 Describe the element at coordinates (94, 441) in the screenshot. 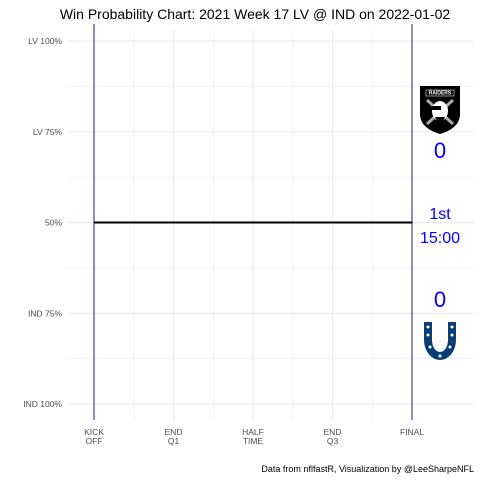

I see `x-tick-label: OFF` at that location.